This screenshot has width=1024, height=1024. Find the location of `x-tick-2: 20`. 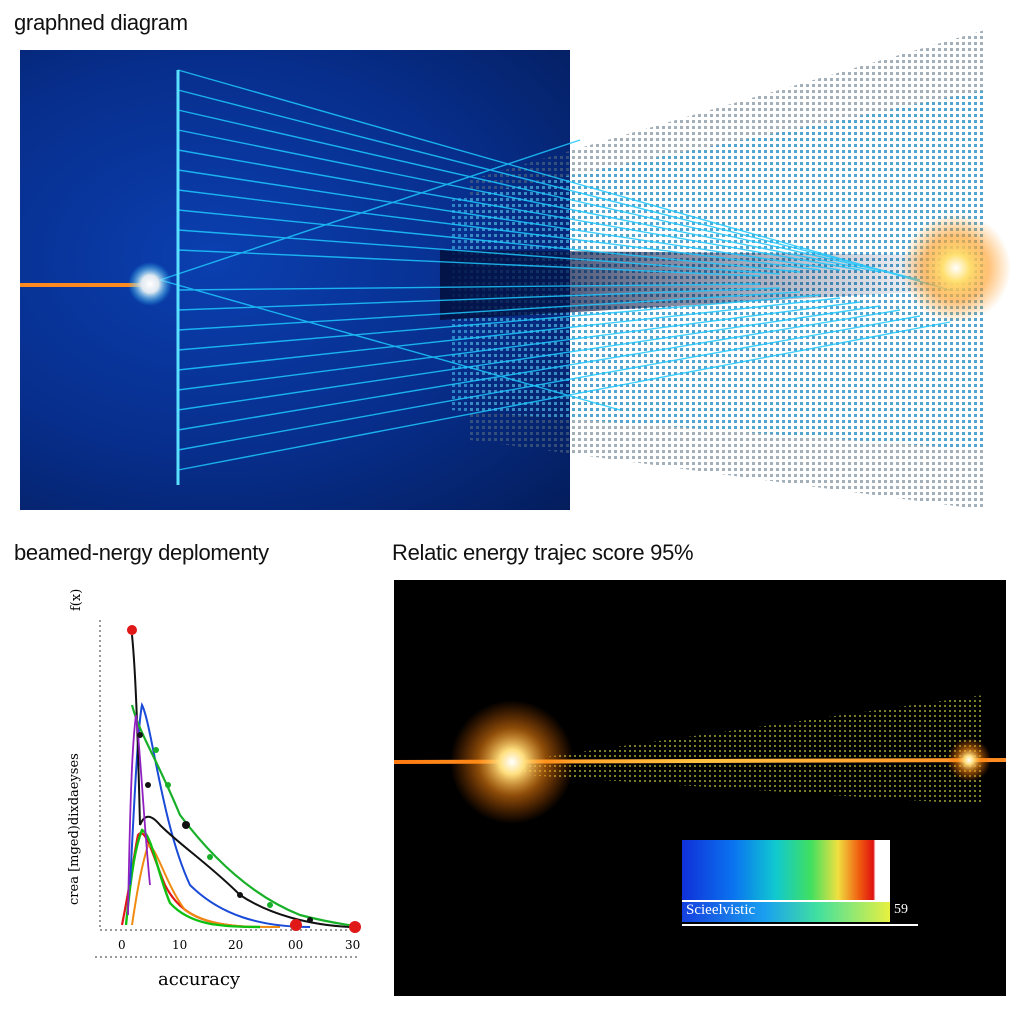

x-tick-2: 20 is located at coordinates (235, 945).